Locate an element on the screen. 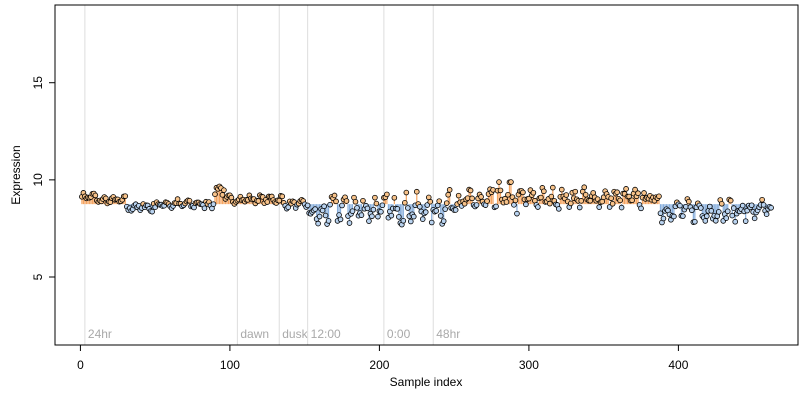 The image size is (800, 405). marker-label: 48hr is located at coordinates (448, 334).